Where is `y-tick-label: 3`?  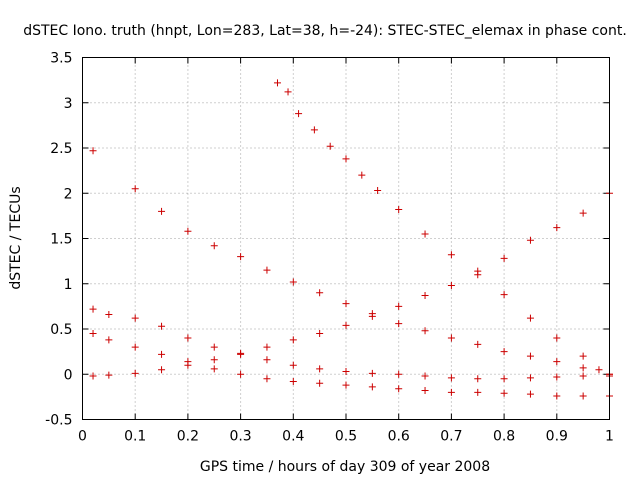 y-tick-label: 3 is located at coordinates (68, 104).